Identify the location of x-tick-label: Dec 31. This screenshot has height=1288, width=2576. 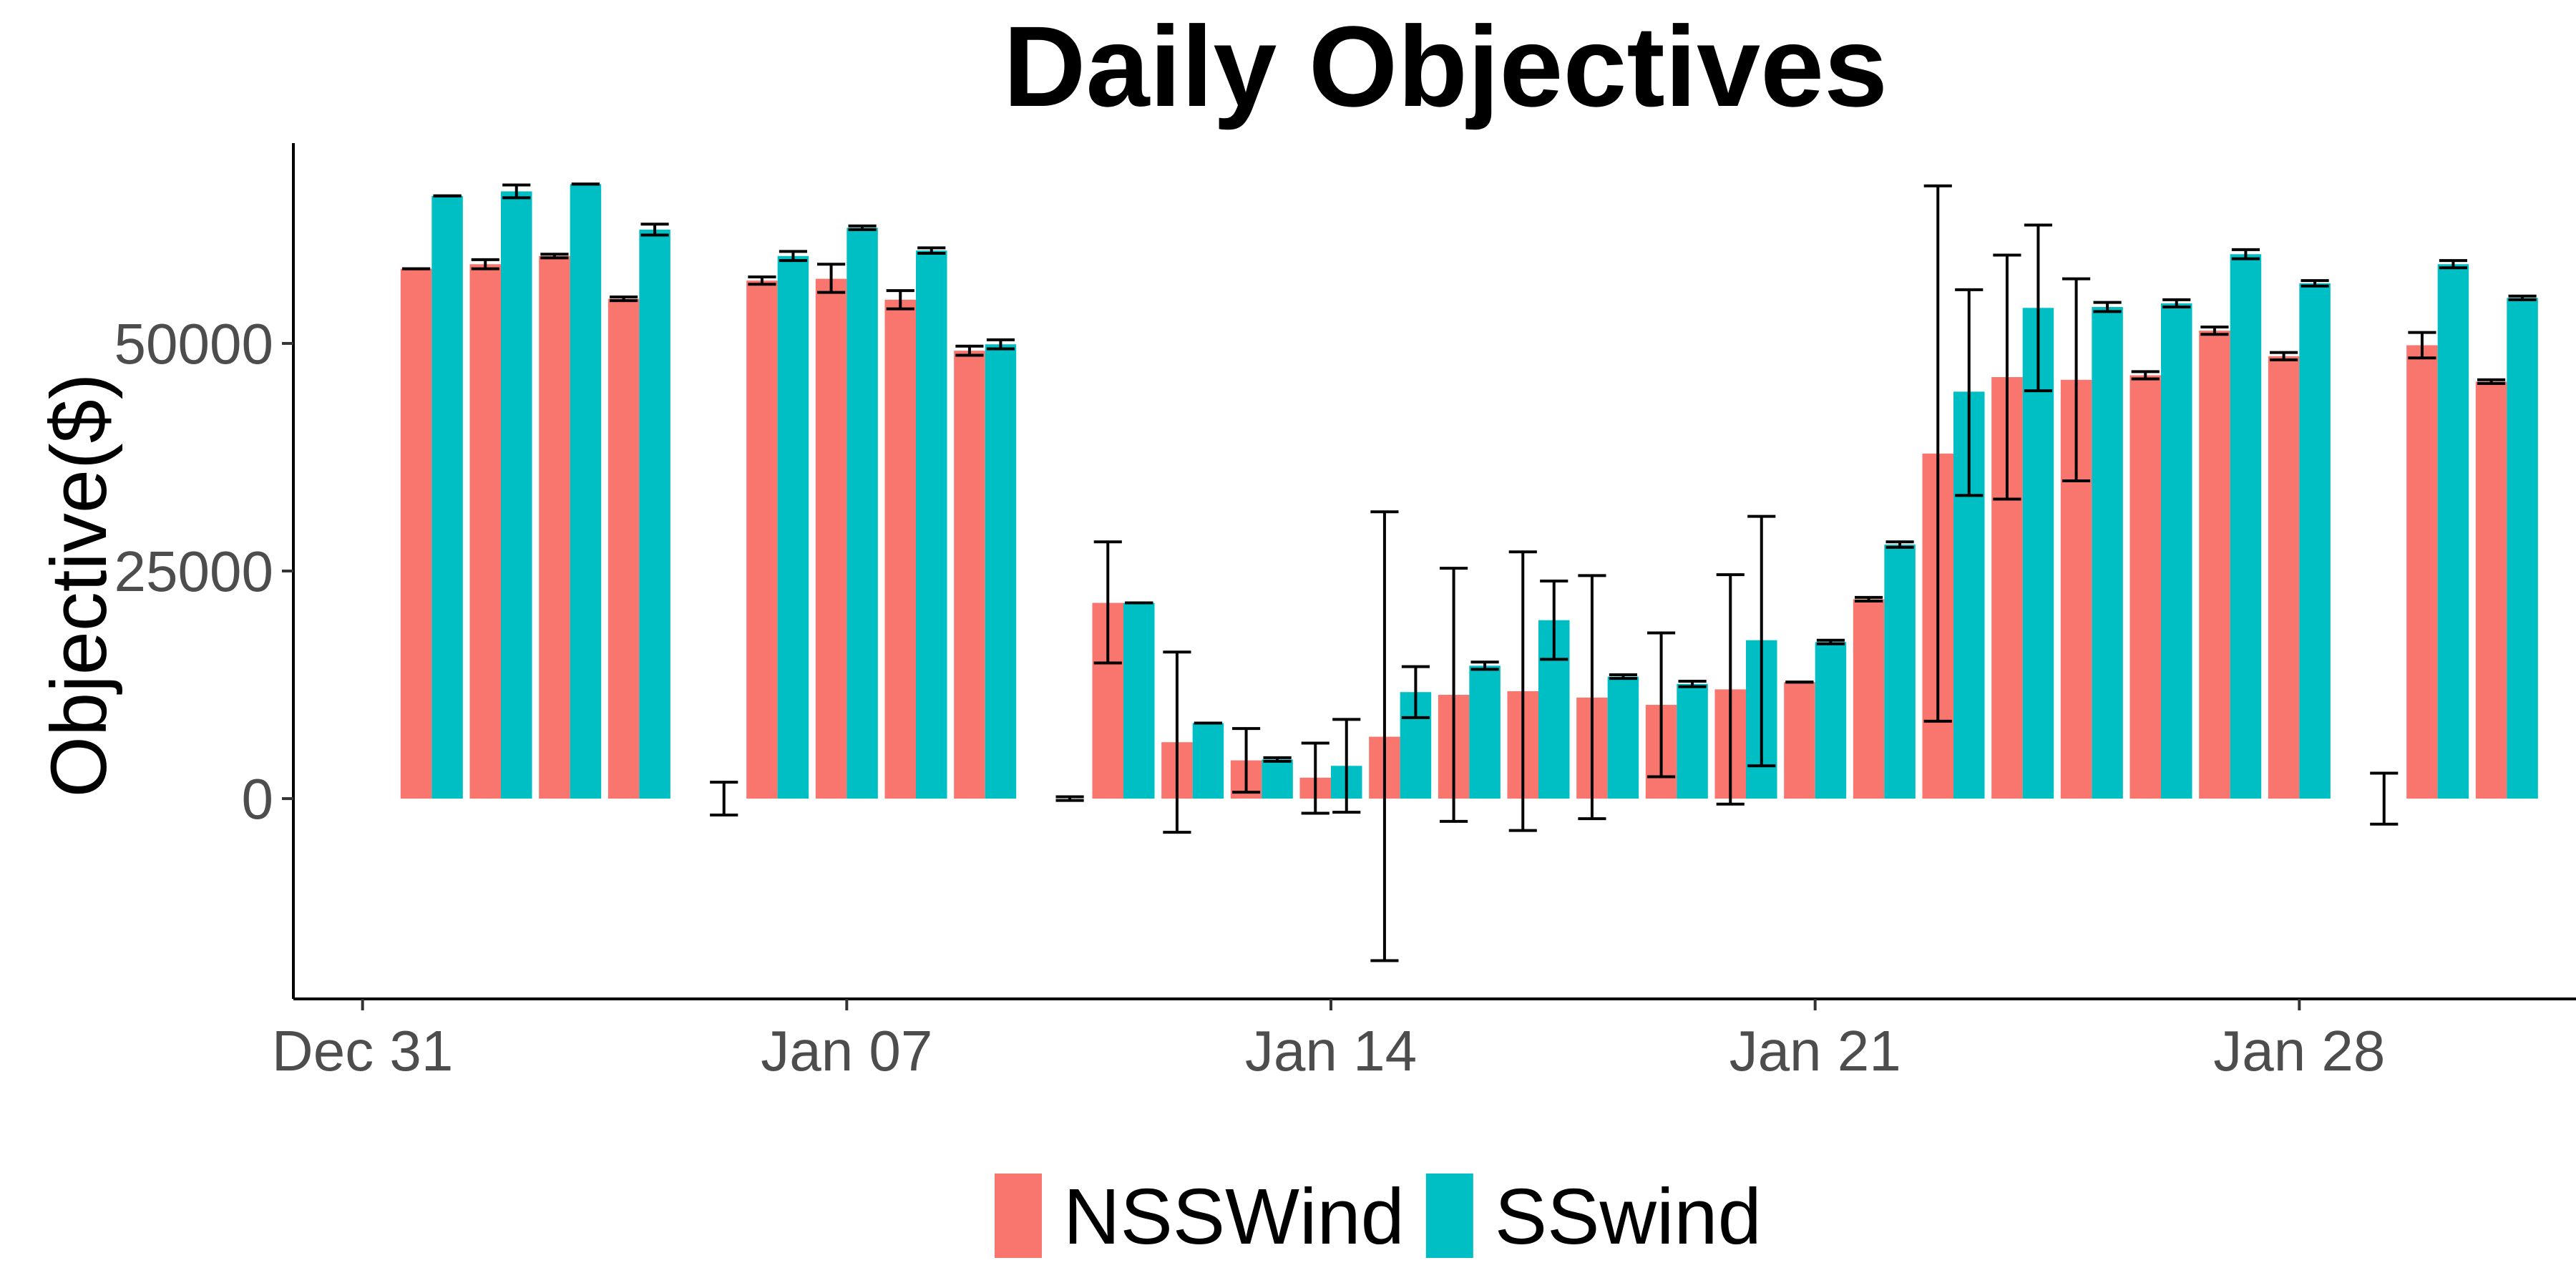
(362, 1051).